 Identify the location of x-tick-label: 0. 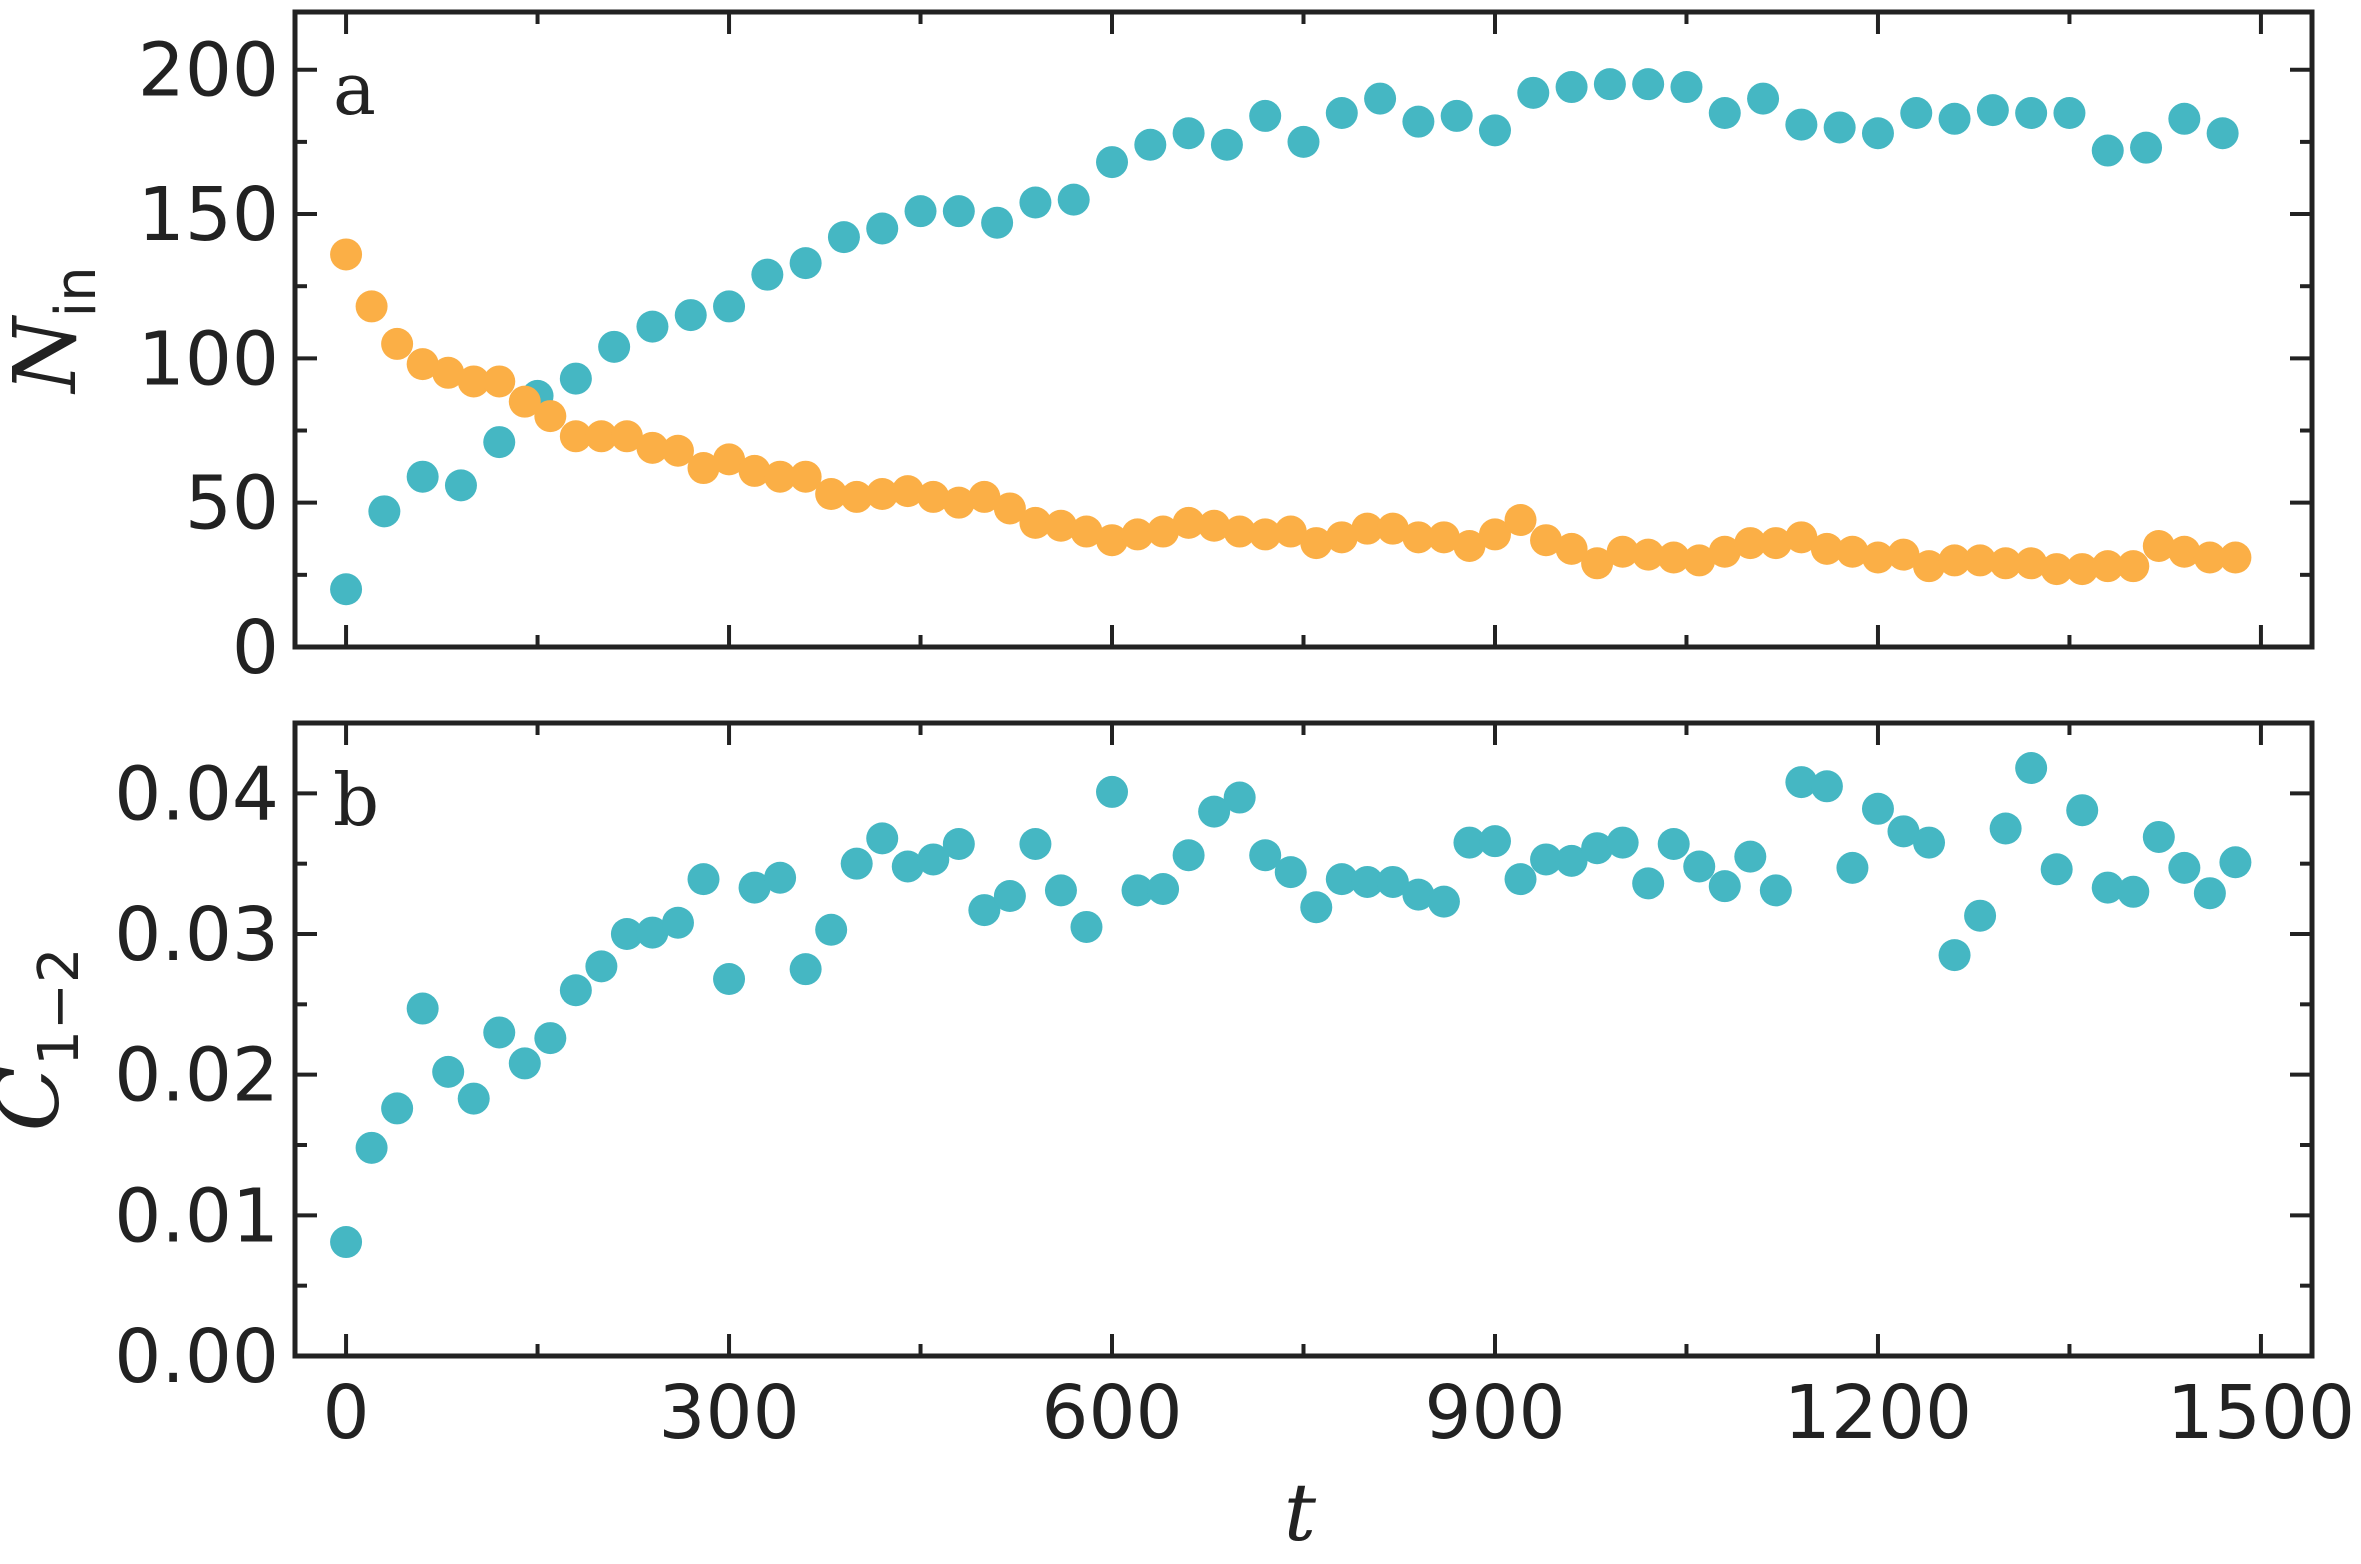
(346, 1413).